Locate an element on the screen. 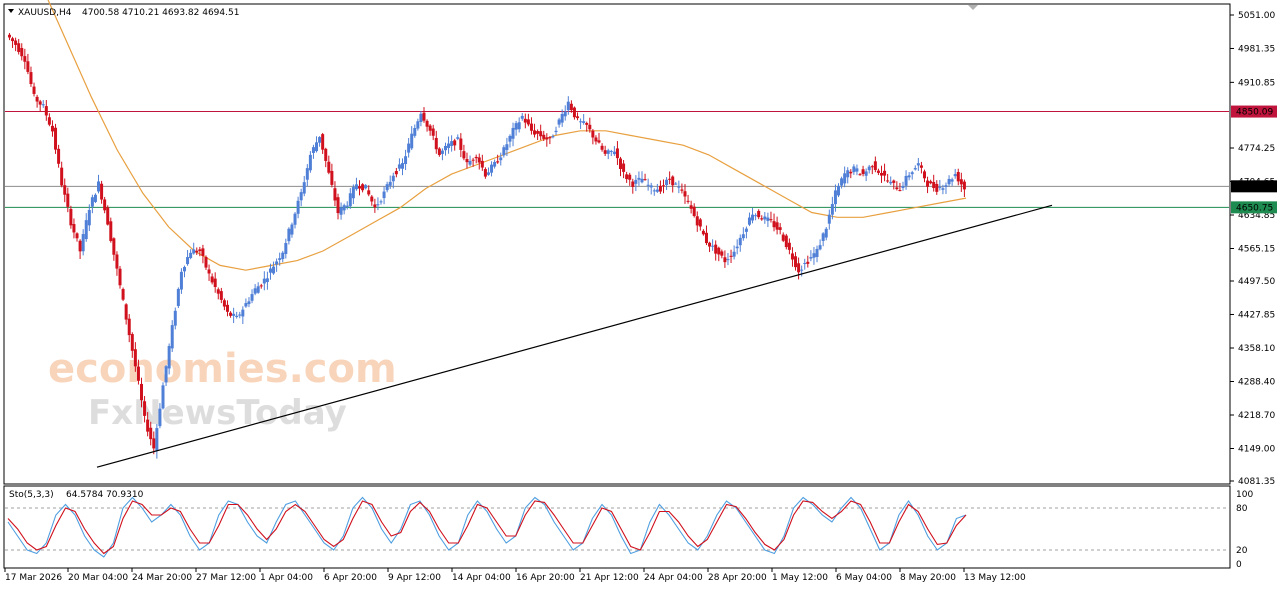  price-tick-label: 4910.85 is located at coordinates (1256, 83).